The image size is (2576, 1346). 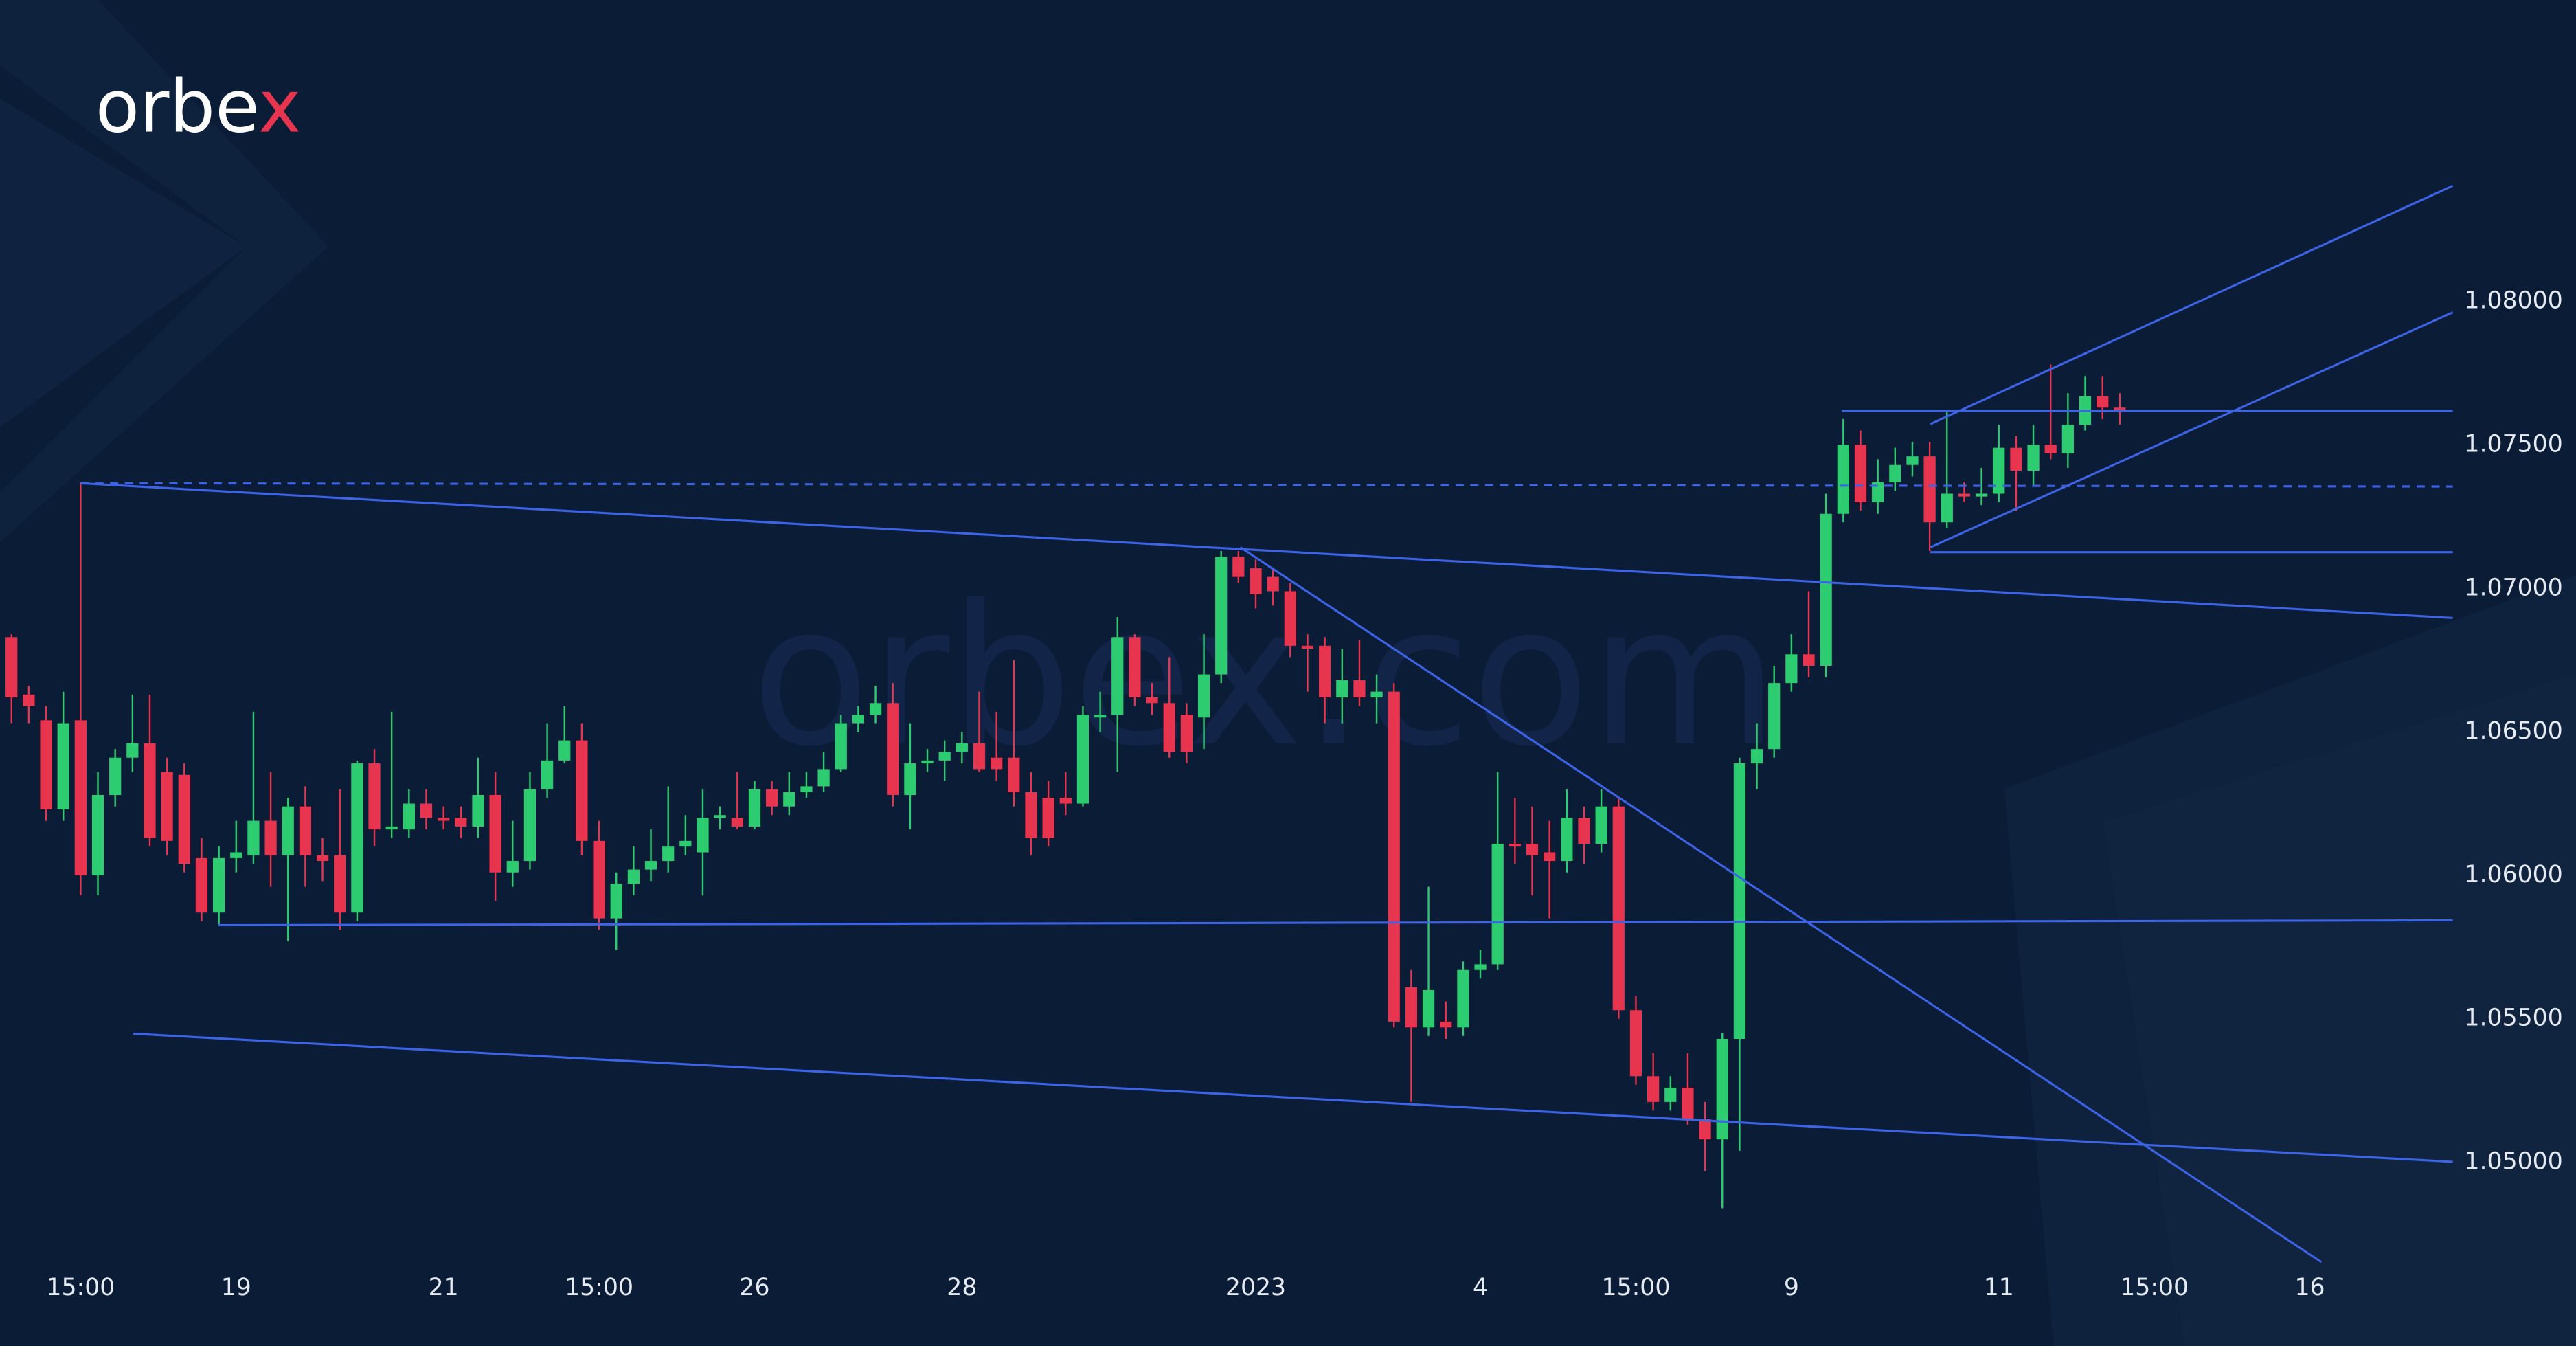 What do you see at coordinates (962, 1287) in the screenshot?
I see `x-tick-label: 28` at bounding box center [962, 1287].